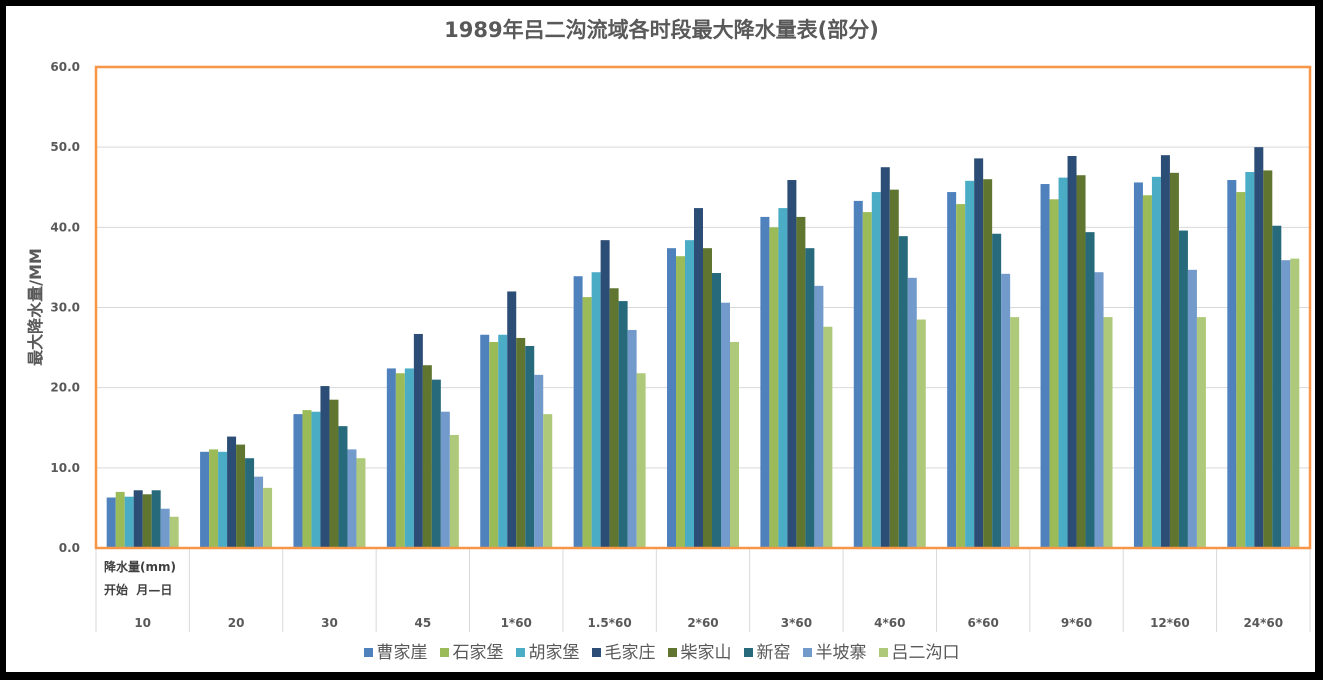 The height and width of the screenshot is (680, 1323). What do you see at coordinates (632, 438) in the screenshot?
I see `bar-半坡寨-1.5*60` at bounding box center [632, 438].